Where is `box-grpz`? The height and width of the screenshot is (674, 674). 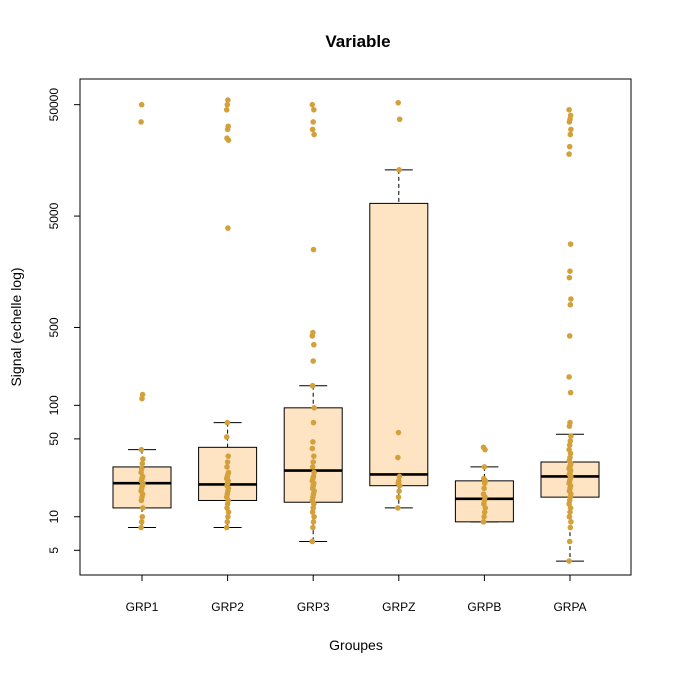 box-grpz is located at coordinates (399, 339).